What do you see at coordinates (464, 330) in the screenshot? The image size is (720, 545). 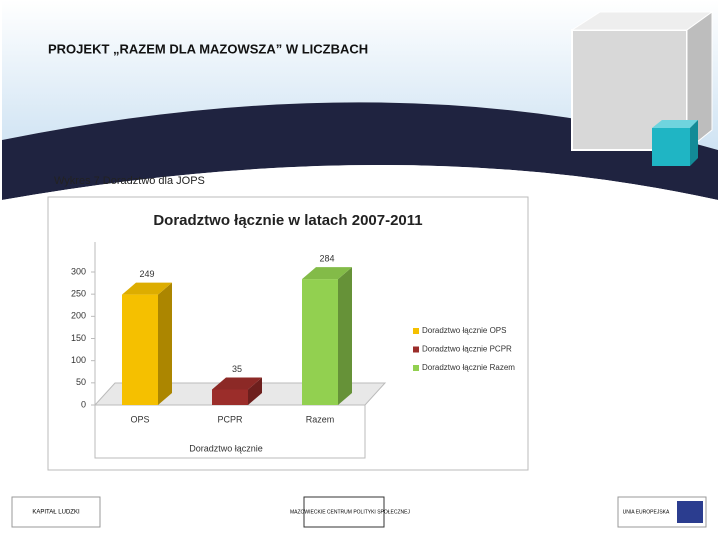 I see `legend-label: Doradztwo łącznie OPS` at bounding box center [464, 330].